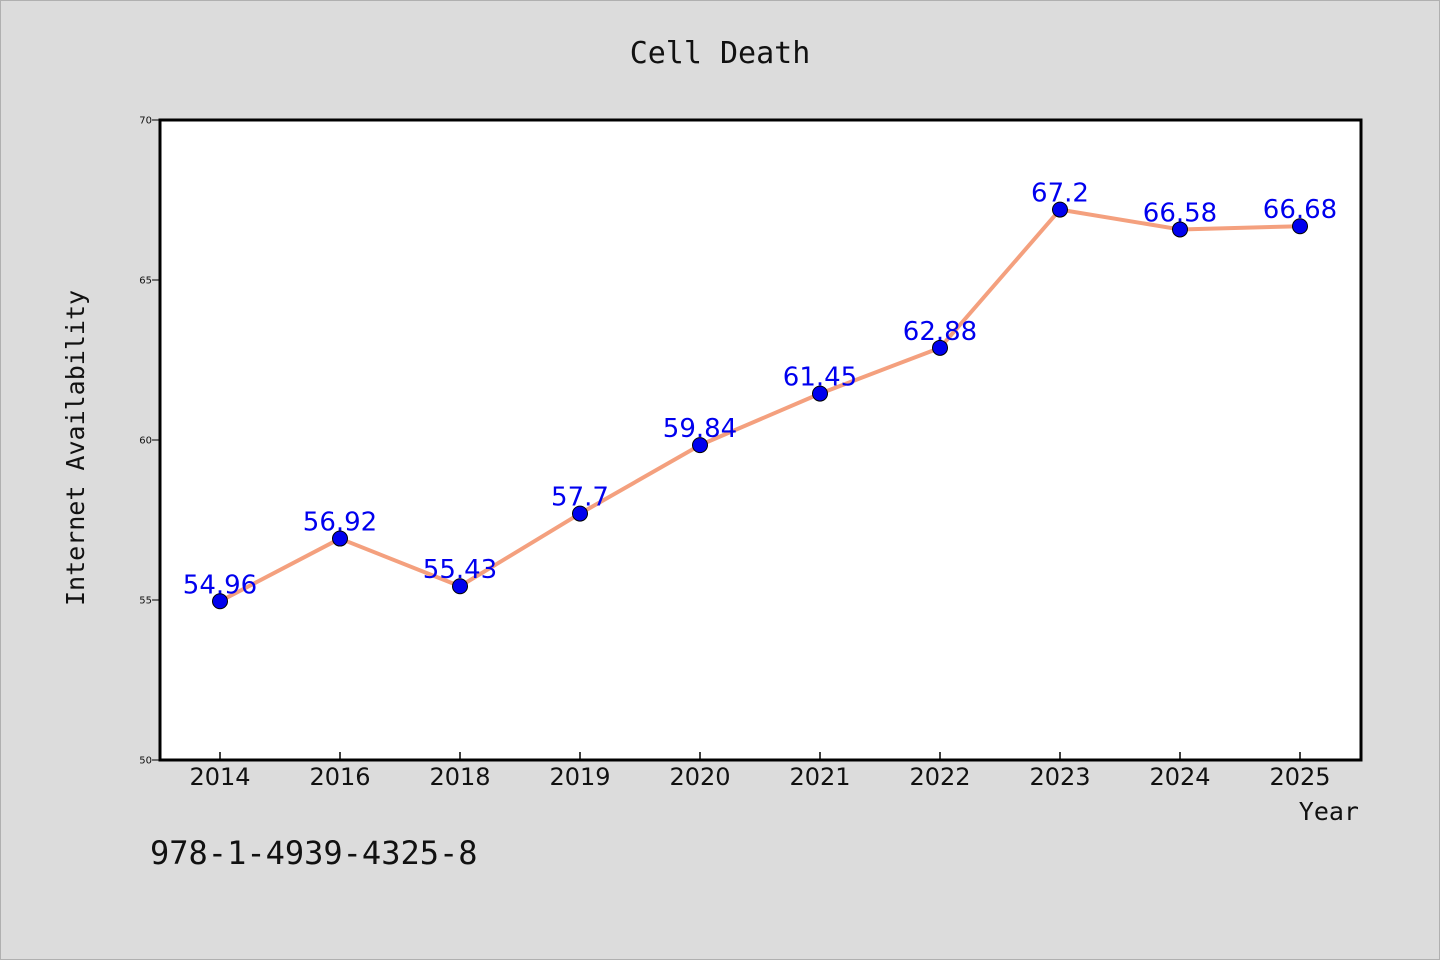 This screenshot has width=1440, height=960. Describe the element at coordinates (75, 448) in the screenshot. I see `y-axis-label: Internet Availability` at that location.